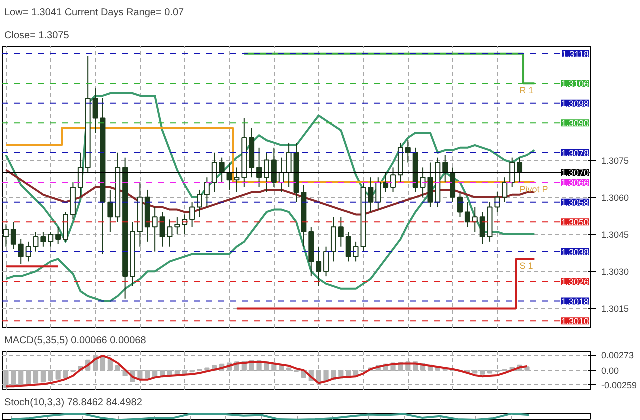 The height and width of the screenshot is (420, 640). I want to click on chart-title: Stoch(10,3,3) 78.8462 84.4982, so click(73, 403).